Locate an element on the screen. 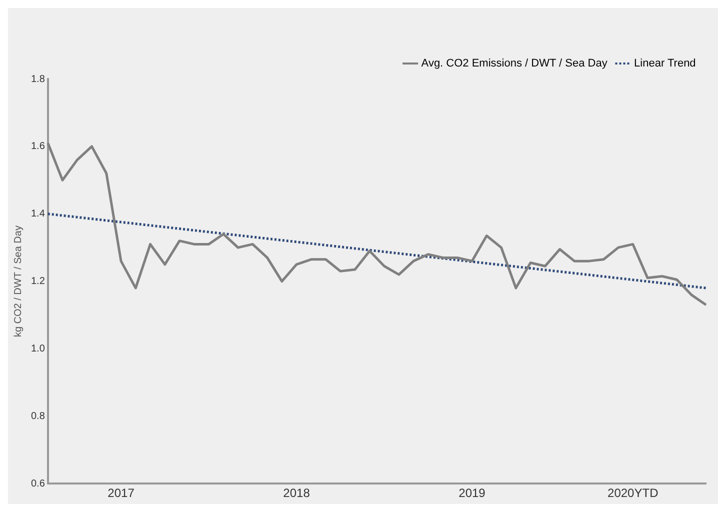 Image resolution: width=726 pixels, height=512 pixels. y-tick-label: 1.8 is located at coordinates (38, 79).